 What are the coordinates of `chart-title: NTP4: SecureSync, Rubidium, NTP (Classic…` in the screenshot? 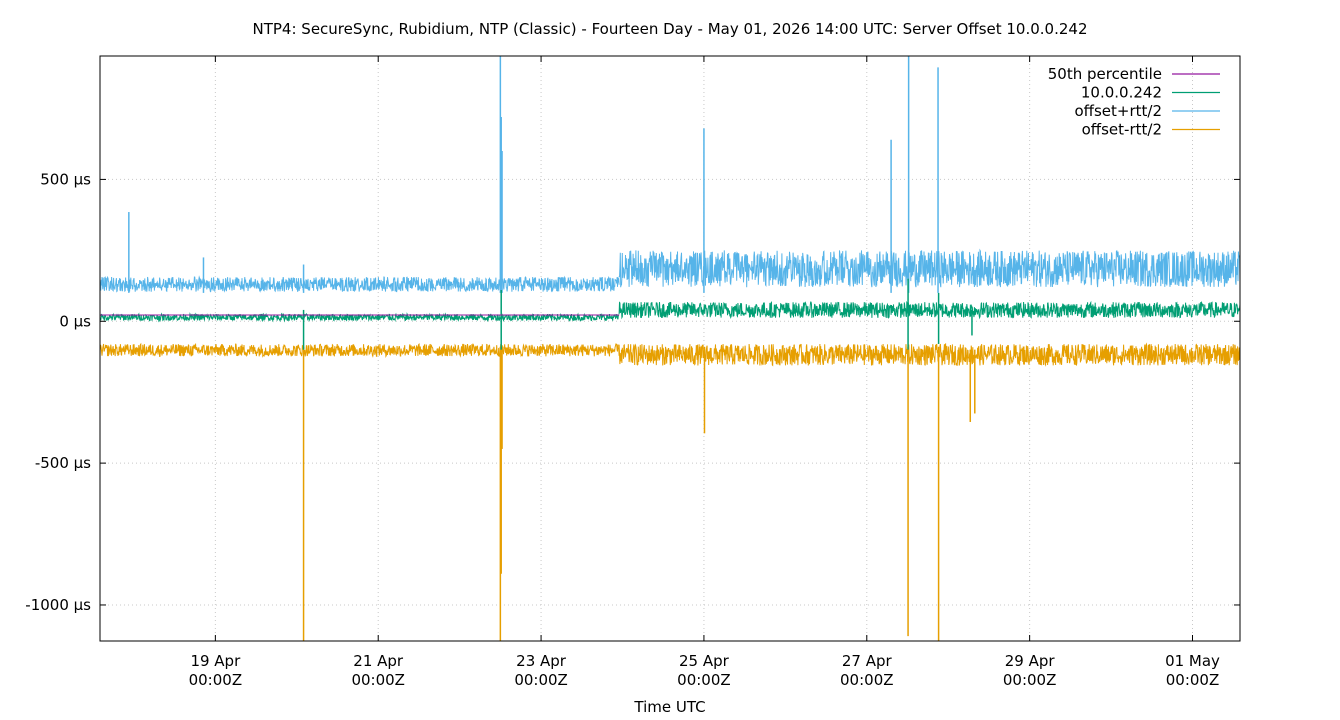 It's located at (670, 29).